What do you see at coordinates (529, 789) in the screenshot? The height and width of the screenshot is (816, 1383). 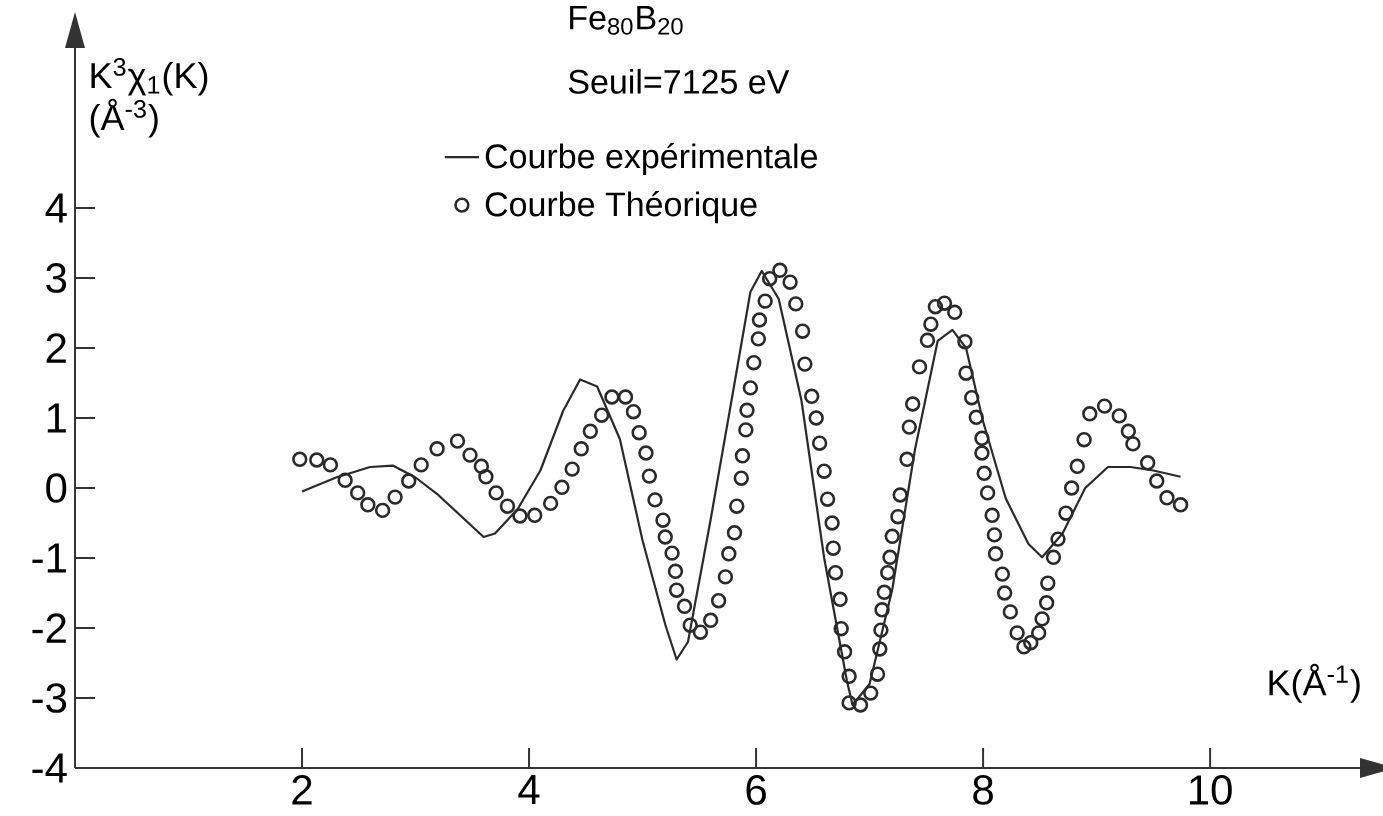 I see `x-tick-label: 4` at bounding box center [529, 789].